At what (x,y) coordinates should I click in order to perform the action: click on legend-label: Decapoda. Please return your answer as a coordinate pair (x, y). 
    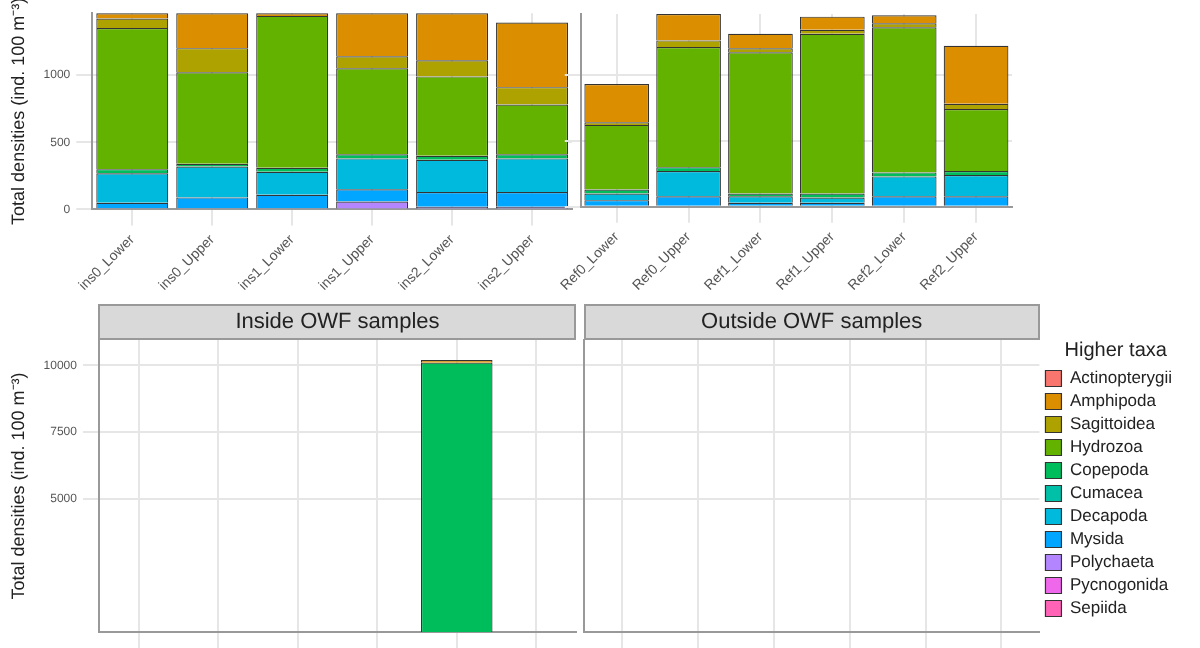
    Looking at the image, I should click on (1108, 515).